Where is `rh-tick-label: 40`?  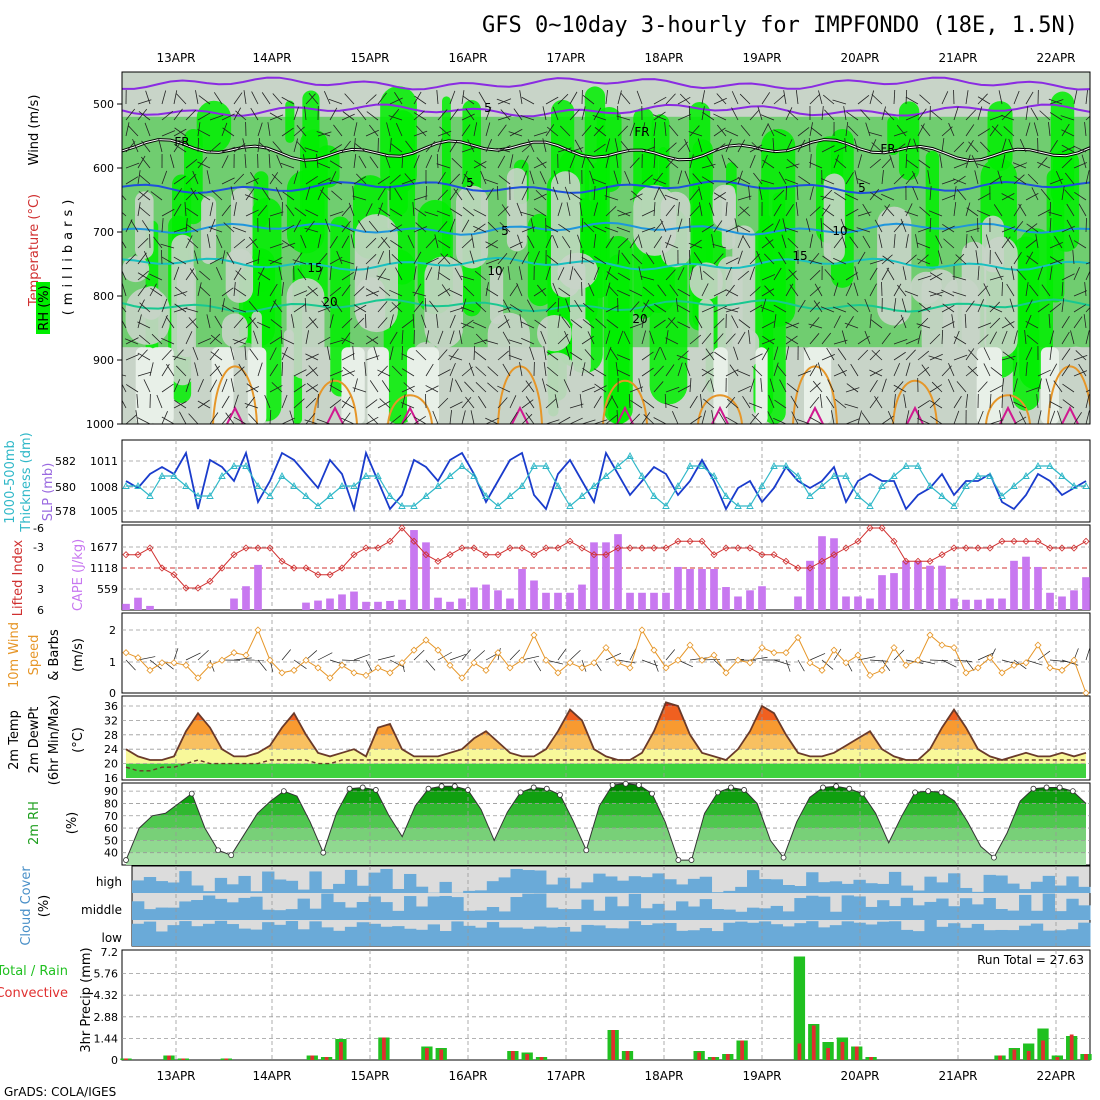 rh-tick-label: 40 is located at coordinates (111, 853).